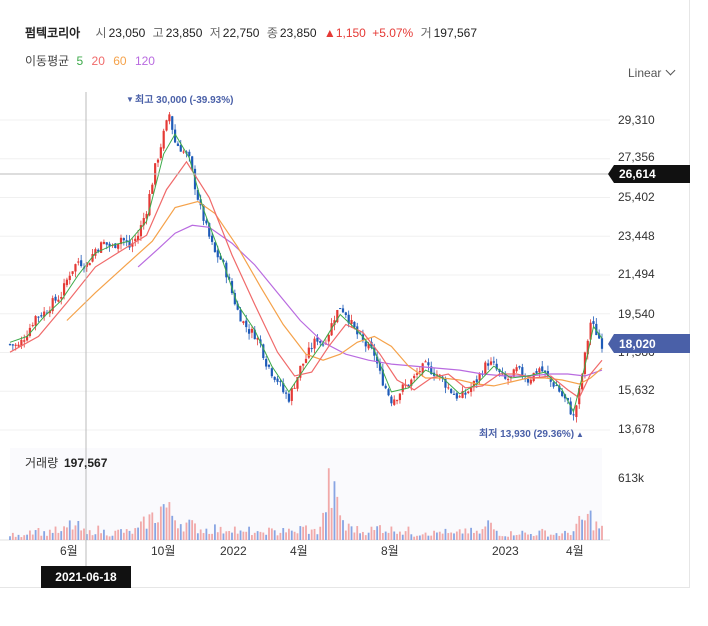 The width and height of the screenshot is (708, 626). Describe the element at coordinates (163, 551) in the screenshot. I see `x-tick-label: 10월` at that location.